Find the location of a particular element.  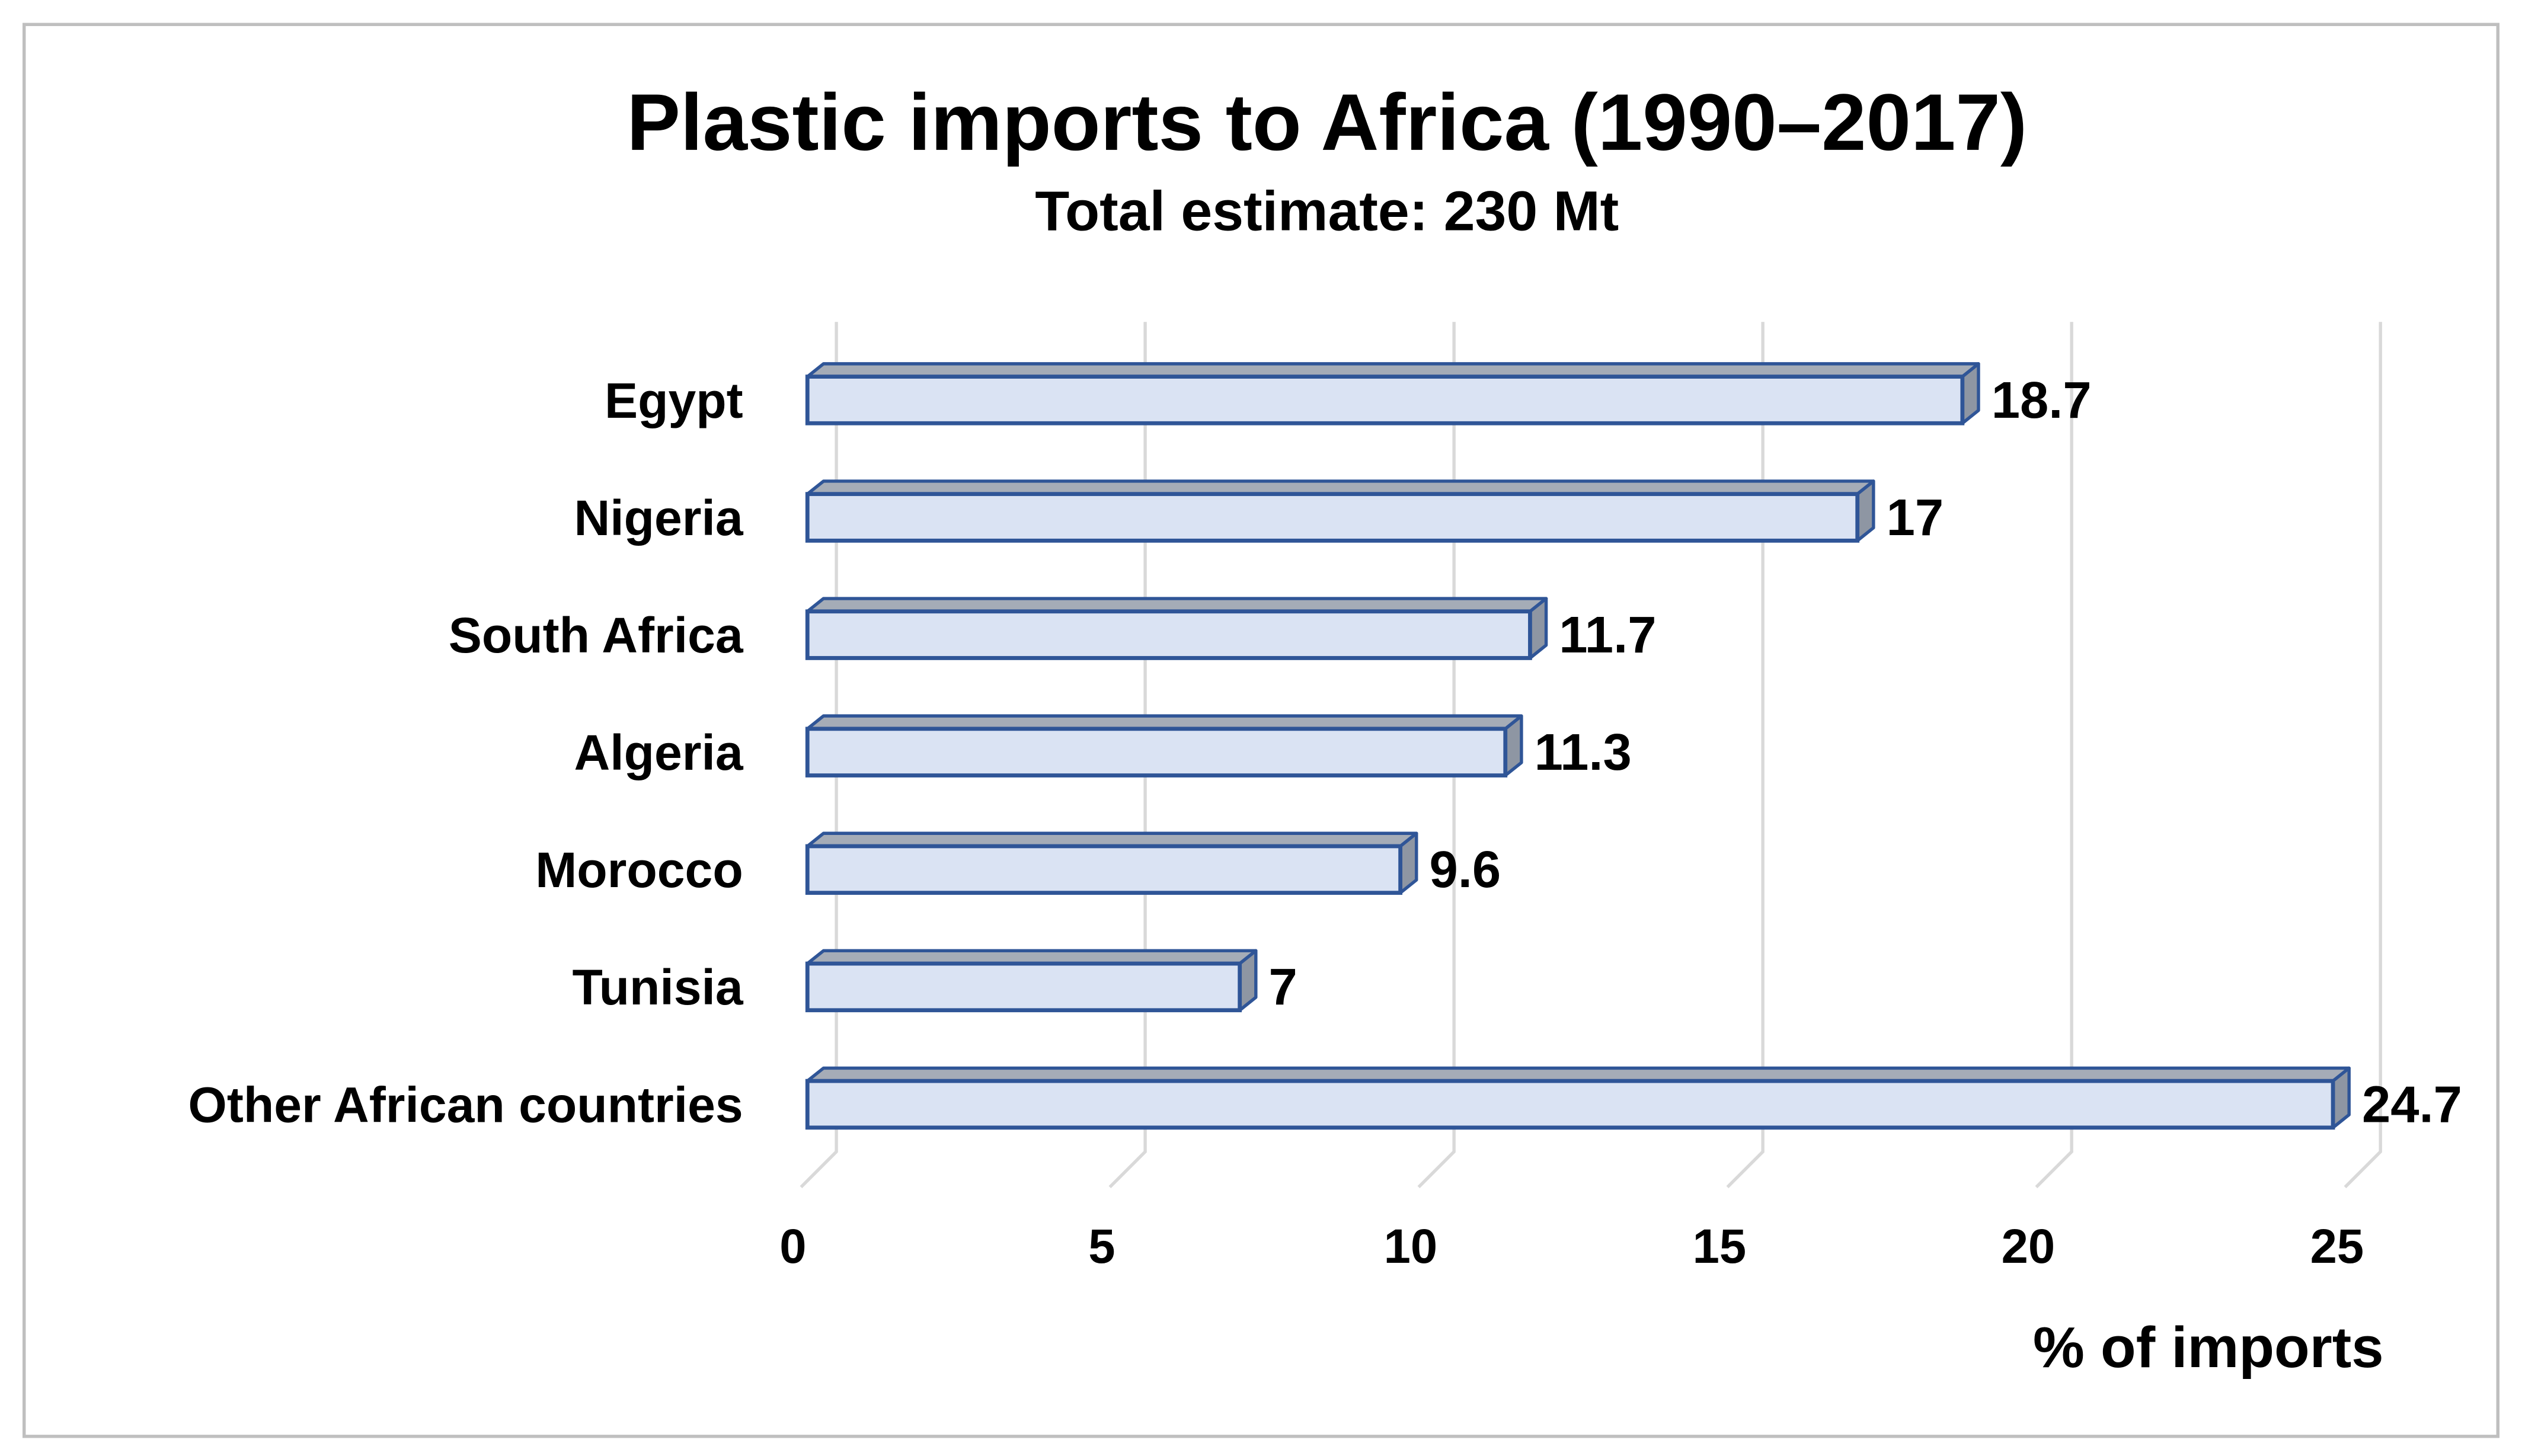

chart-title: Plastic imports to Africa (1990–2017) is located at coordinates (1326, 122).